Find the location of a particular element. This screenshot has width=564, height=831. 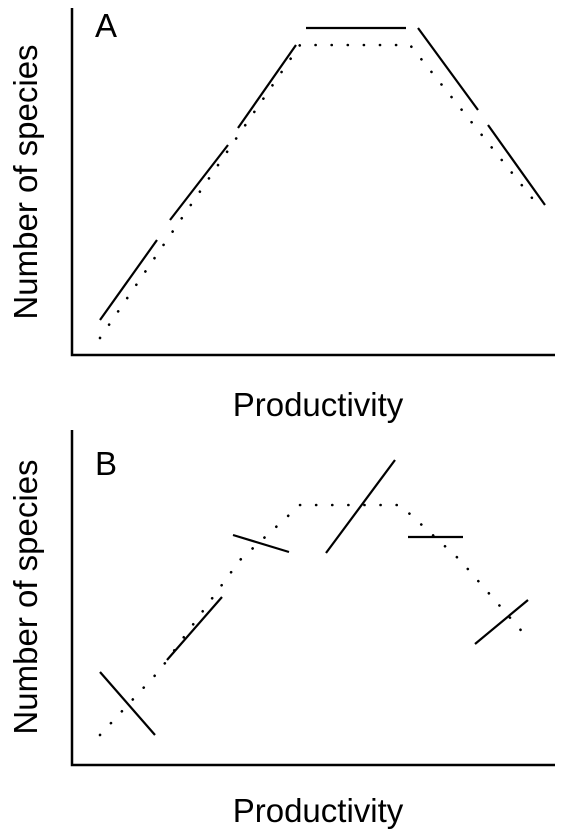

panel-label: A is located at coordinates (106, 25).